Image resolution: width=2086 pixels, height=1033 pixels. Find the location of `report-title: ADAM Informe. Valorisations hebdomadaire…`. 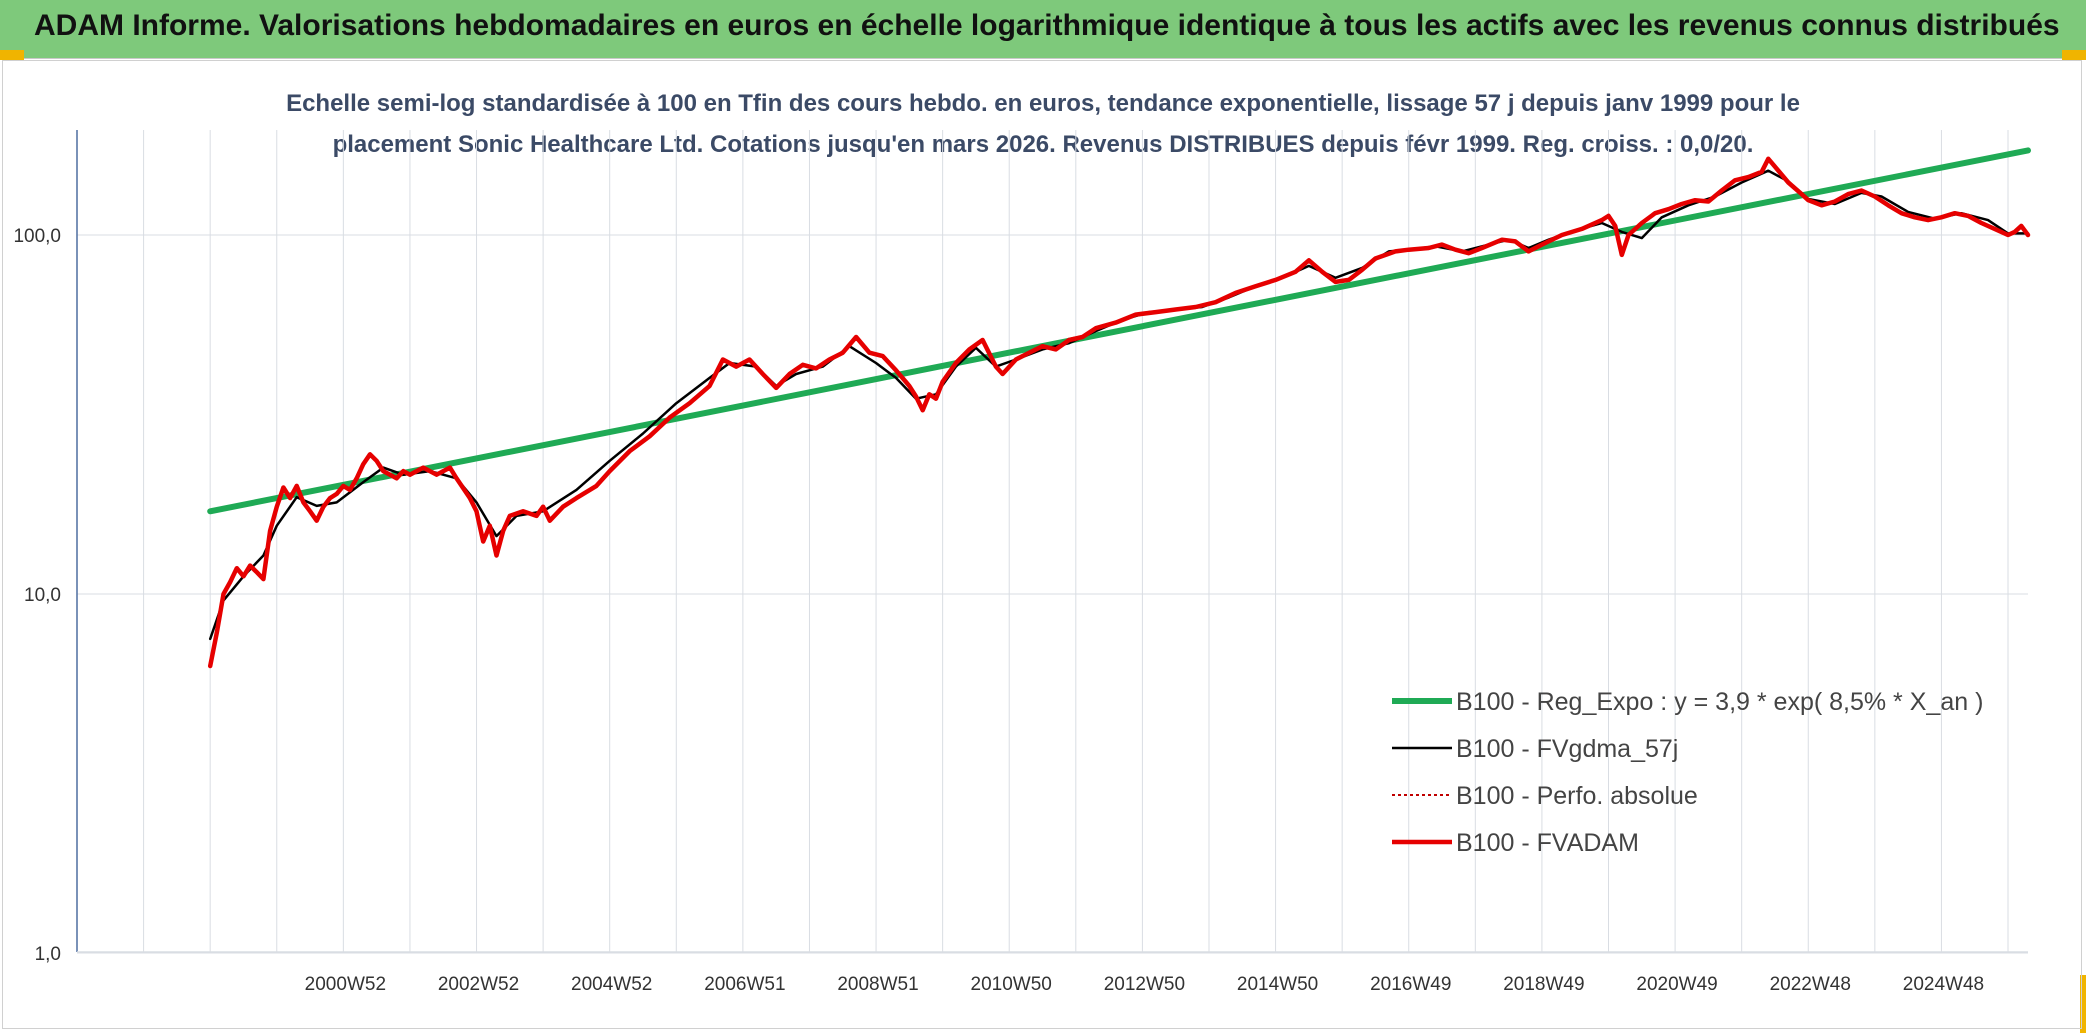

report-title: ADAM Informe. Valorisations hebdomadaire… is located at coordinates (1047, 25).